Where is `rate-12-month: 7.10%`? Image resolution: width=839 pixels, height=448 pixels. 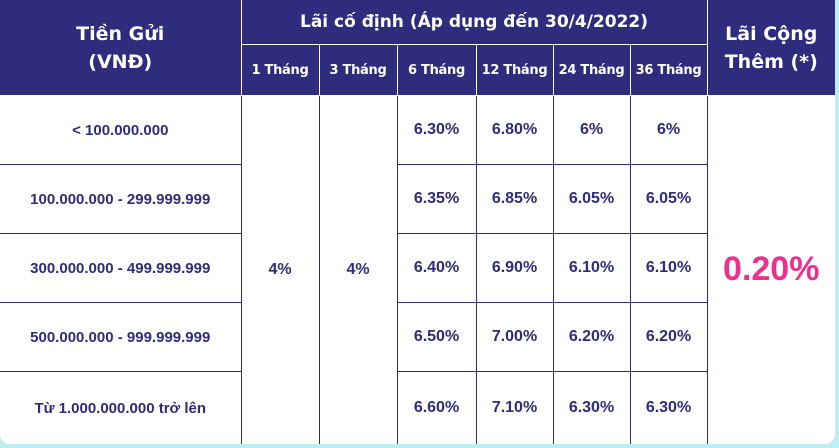 rate-12-month: 7.10% is located at coordinates (514, 407).